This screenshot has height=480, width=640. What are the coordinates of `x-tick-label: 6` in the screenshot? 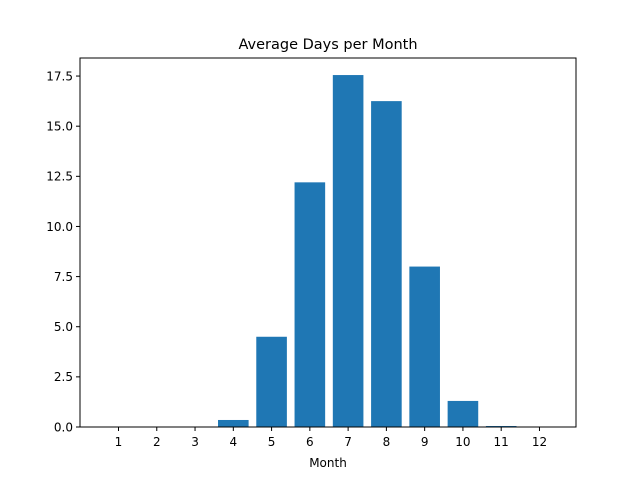 It's located at (310, 442).